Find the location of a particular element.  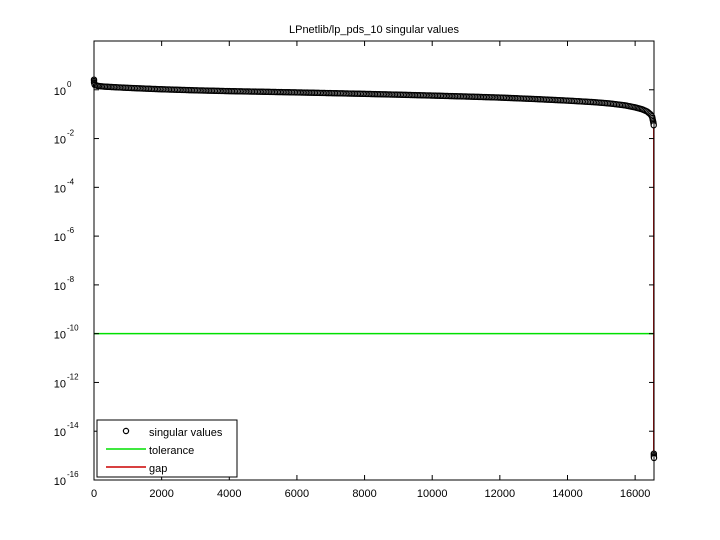

legend-marker-singular-values is located at coordinates (126, 431).